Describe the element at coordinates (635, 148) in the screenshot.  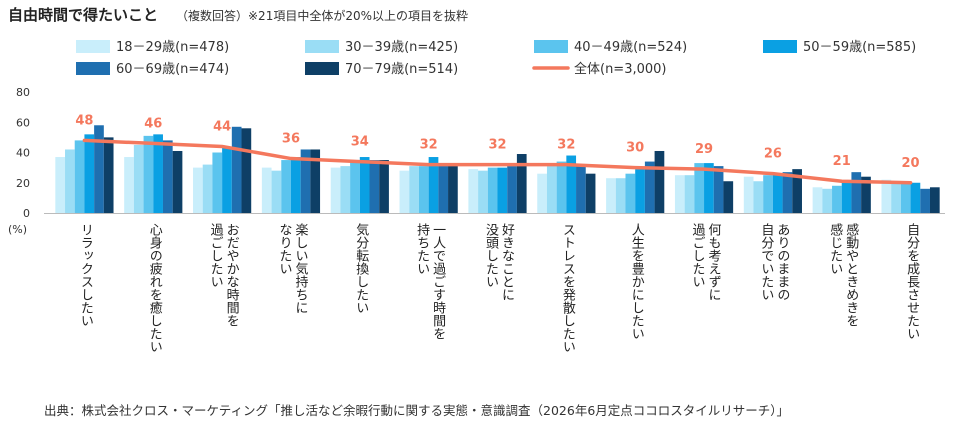
I see `total-data-label: 30` at that location.